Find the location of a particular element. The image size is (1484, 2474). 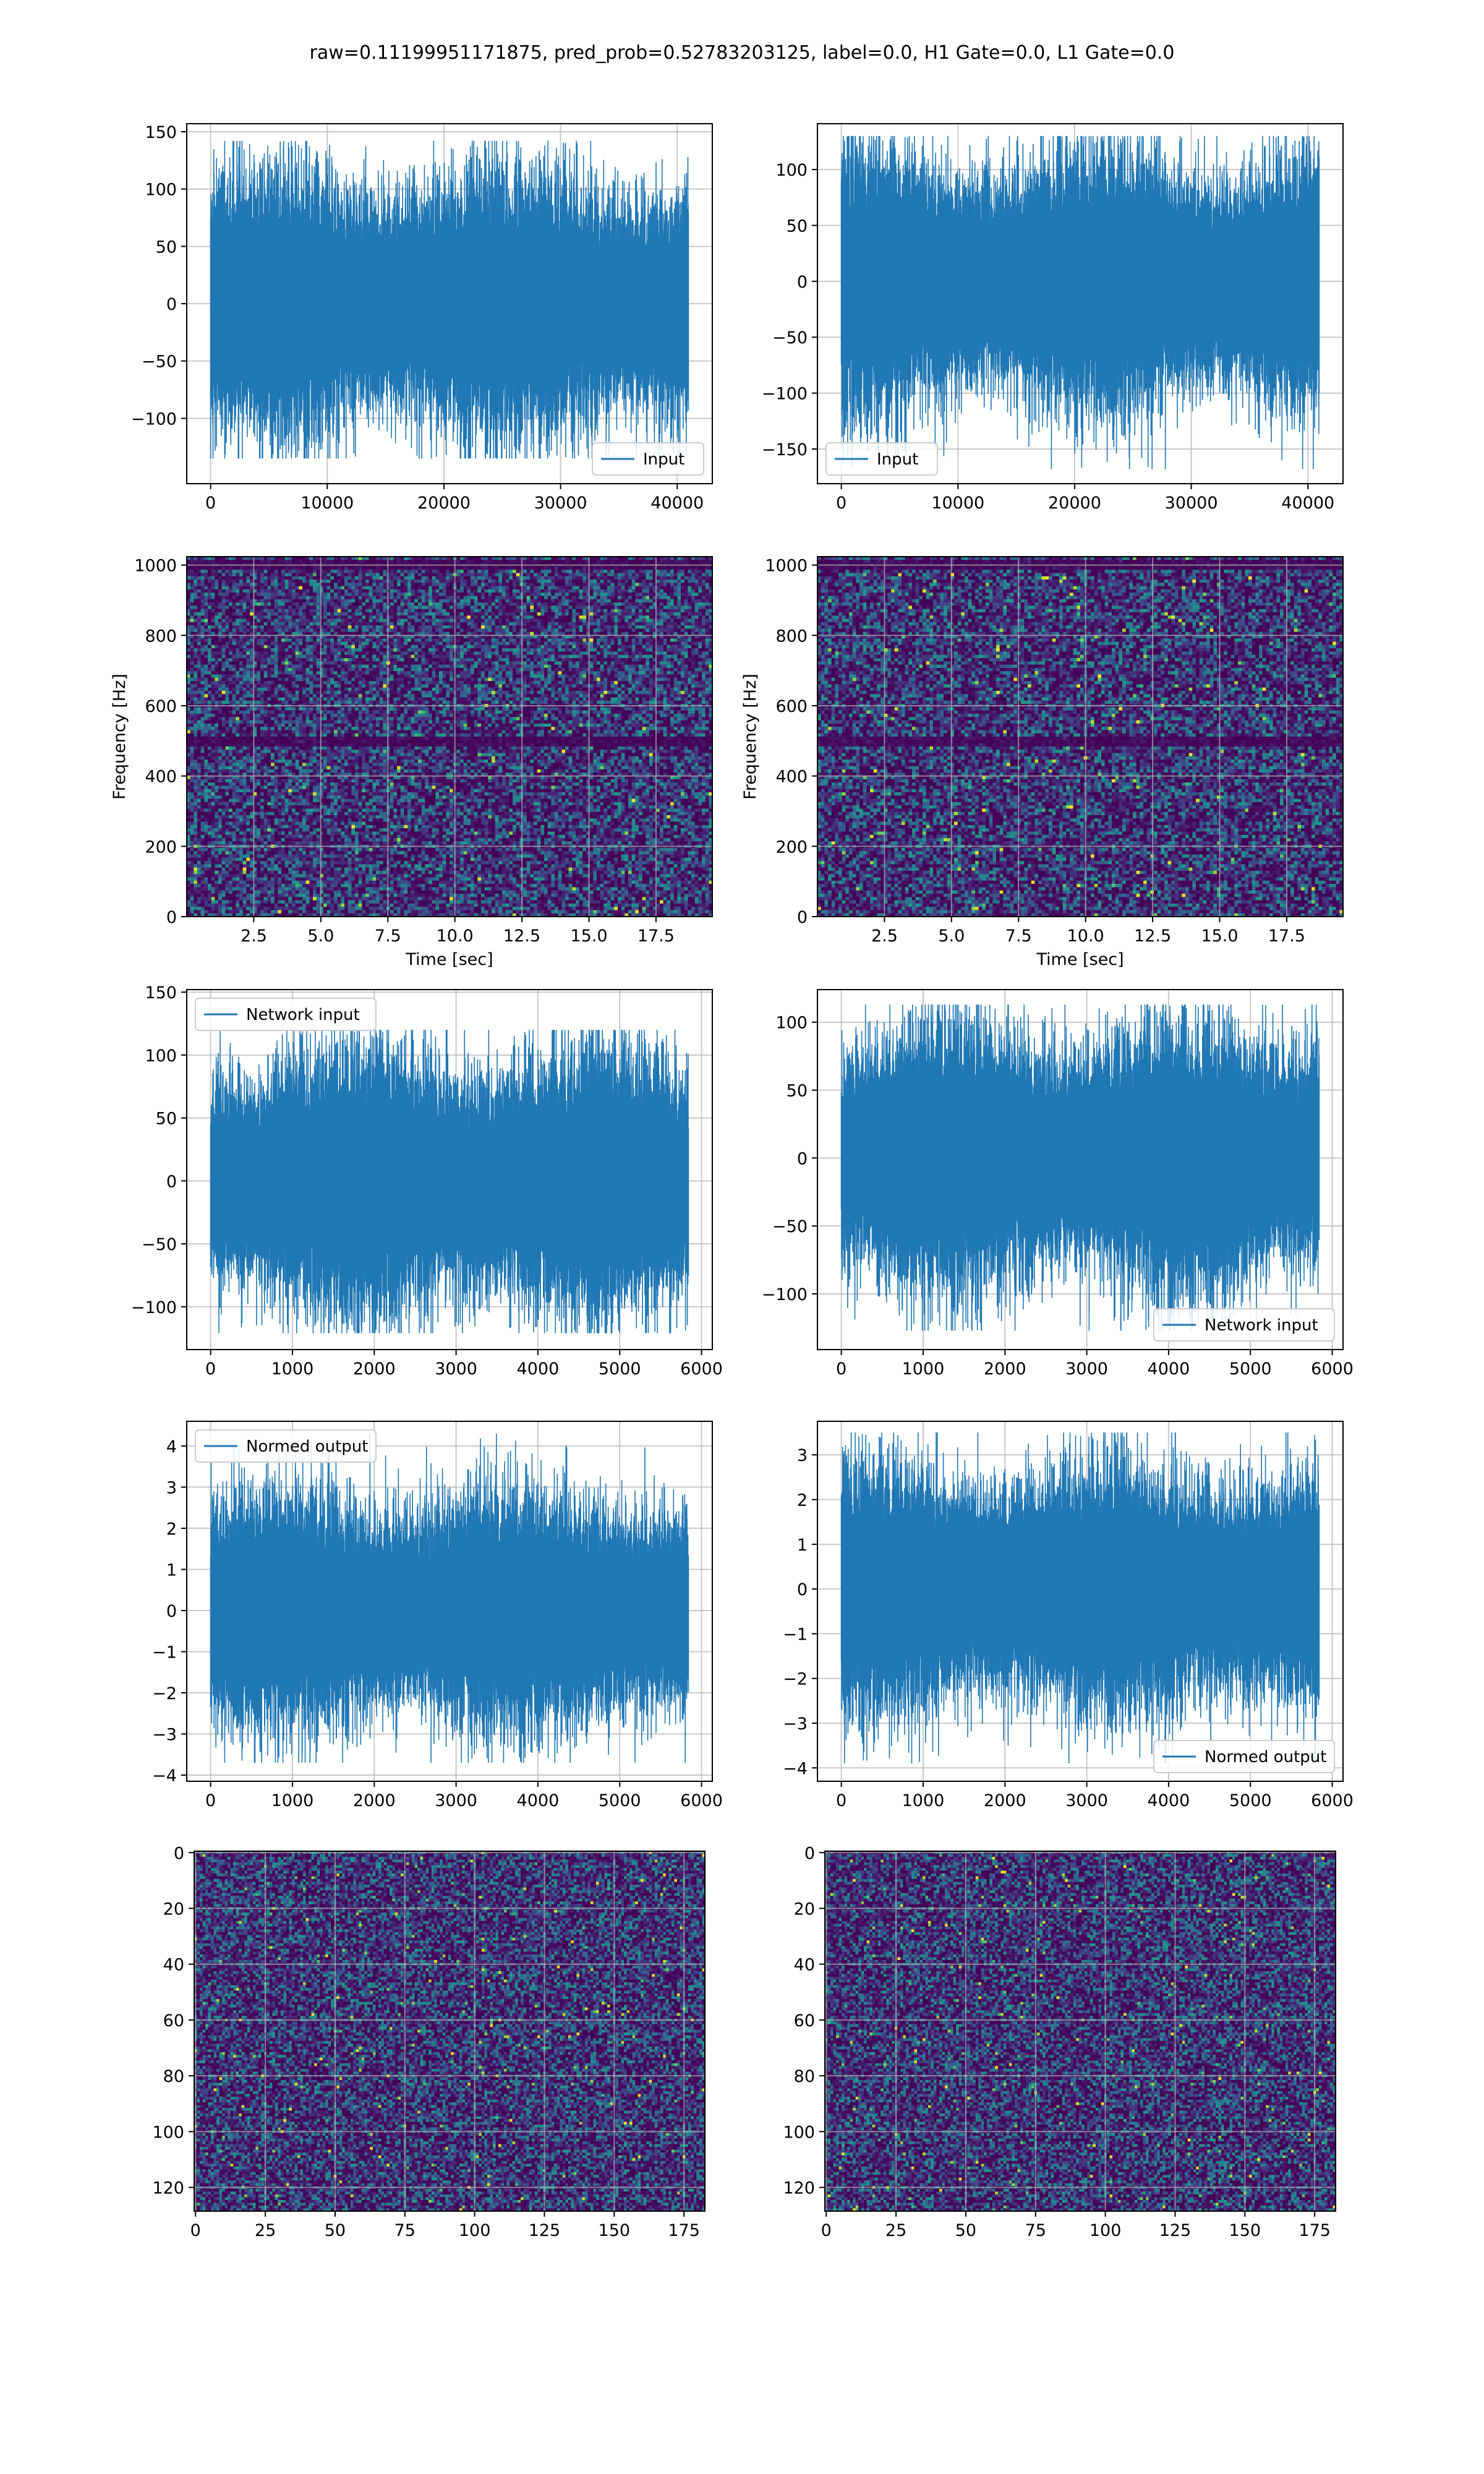

l1-input-ytick-label-4: 50 is located at coordinates (797, 226).